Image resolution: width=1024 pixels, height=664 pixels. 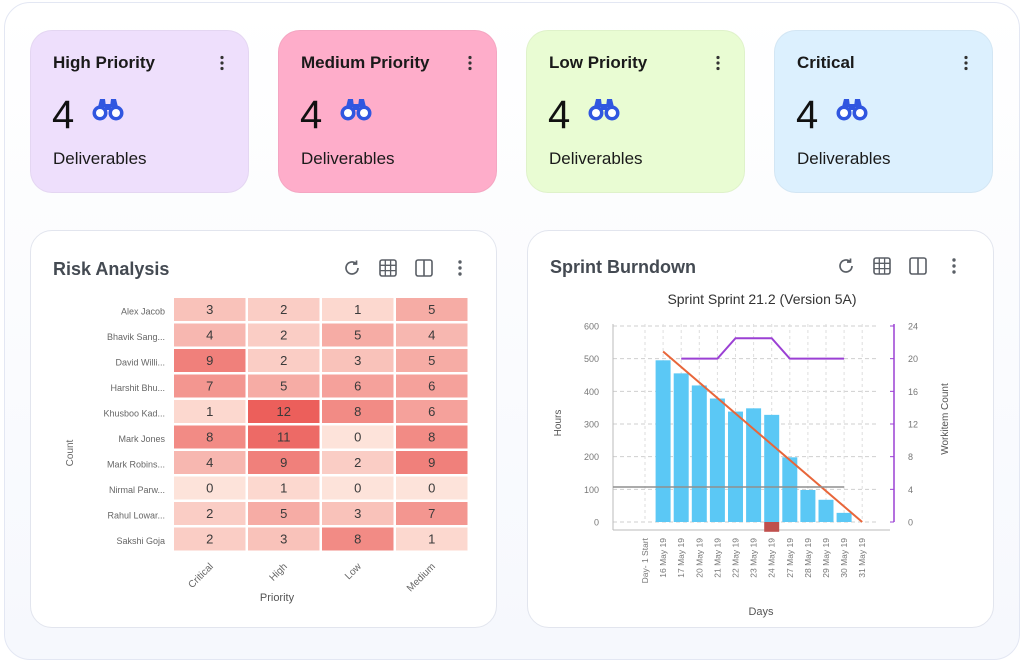 What do you see at coordinates (913, 425) in the screenshot?
I see `y2-tick-label: 12` at bounding box center [913, 425].